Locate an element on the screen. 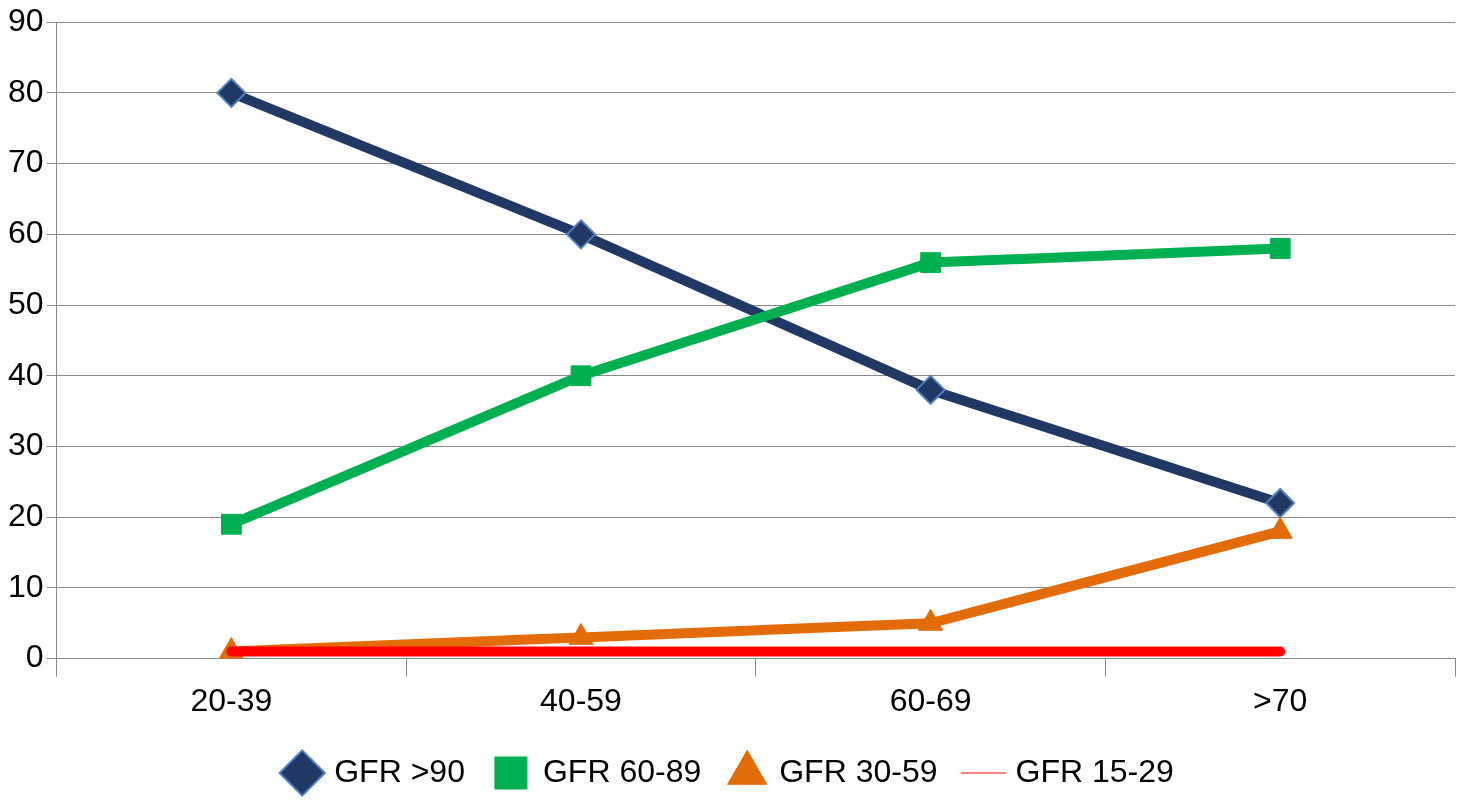 This screenshot has width=1475, height=804. y-tick-label: 90 is located at coordinates (26, 20).